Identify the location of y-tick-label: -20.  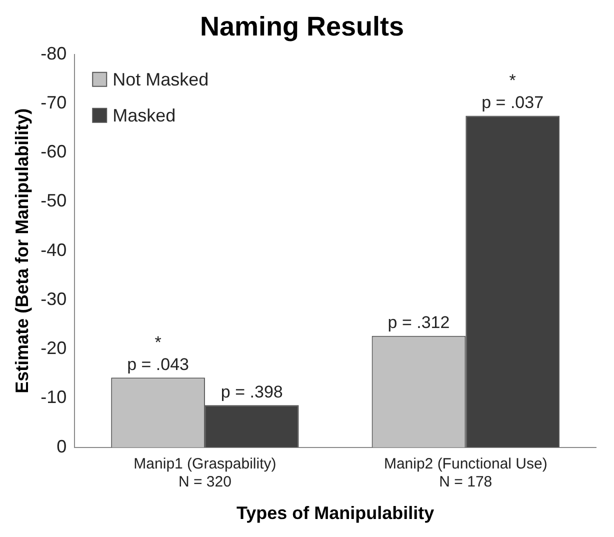
(53, 348).